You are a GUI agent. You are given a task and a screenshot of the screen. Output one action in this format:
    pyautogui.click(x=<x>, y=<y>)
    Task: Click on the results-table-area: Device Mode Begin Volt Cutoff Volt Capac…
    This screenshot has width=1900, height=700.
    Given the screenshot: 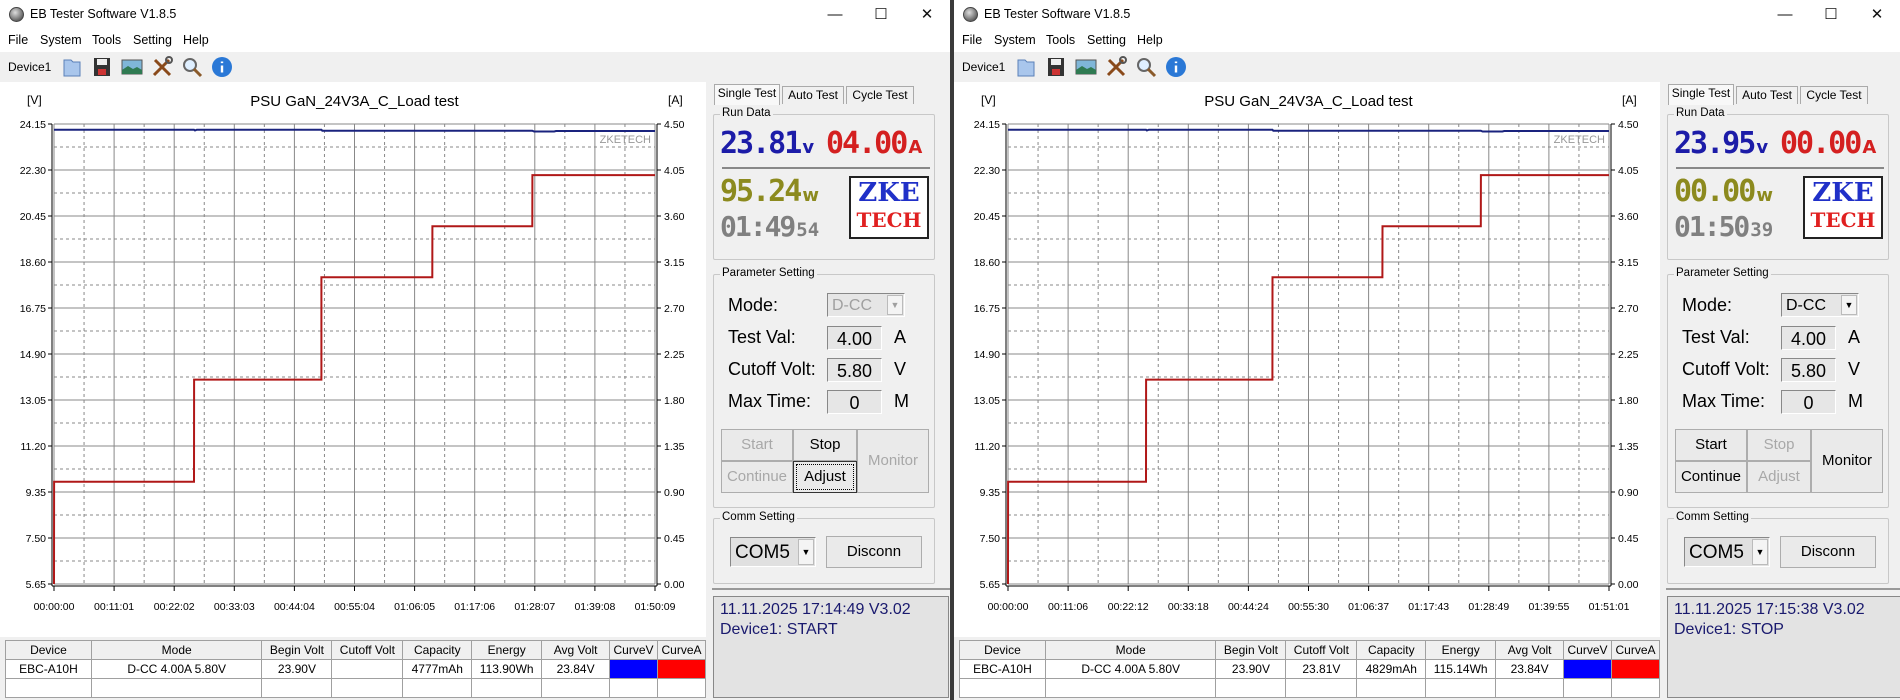 What is the action you would take?
    pyautogui.click(x=353, y=668)
    